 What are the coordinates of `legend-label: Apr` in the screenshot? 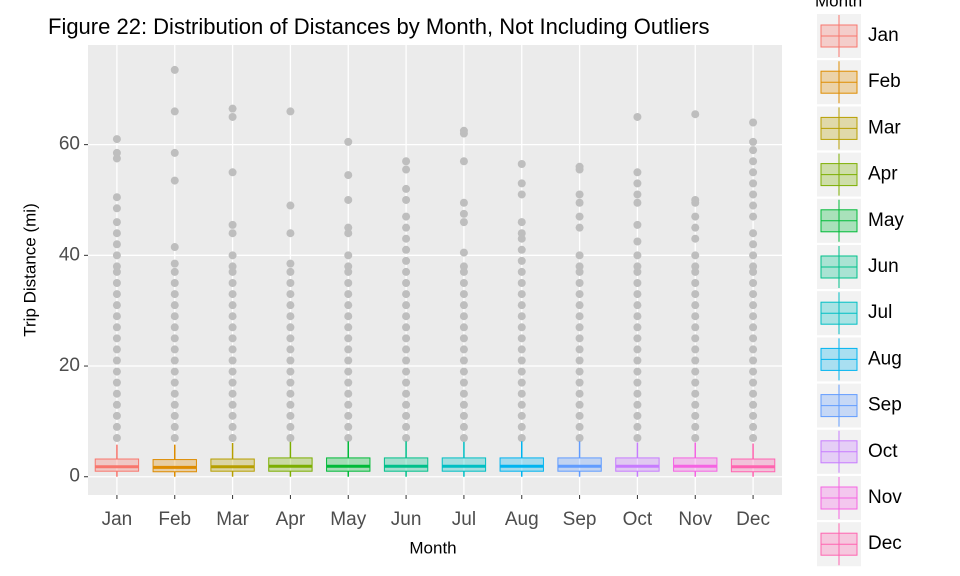 It's located at (883, 174).